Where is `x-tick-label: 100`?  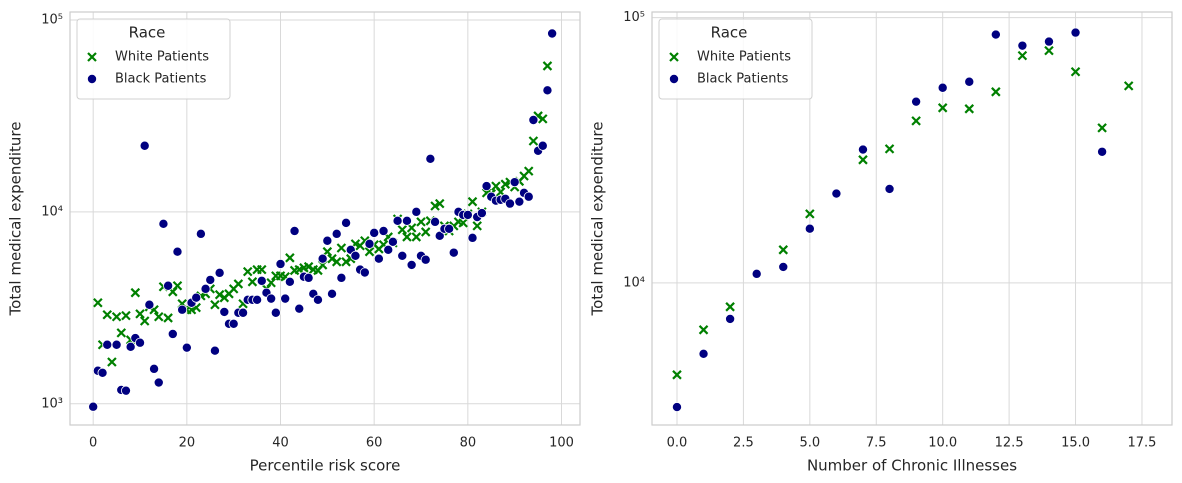
x-tick-label: 100 is located at coordinates (561, 443).